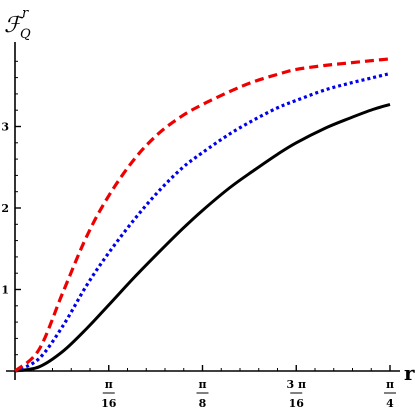 This screenshot has width=415, height=415. Describe the element at coordinates (25, 13) in the screenshot. I see `y-axis-label-superscript: r` at that location.